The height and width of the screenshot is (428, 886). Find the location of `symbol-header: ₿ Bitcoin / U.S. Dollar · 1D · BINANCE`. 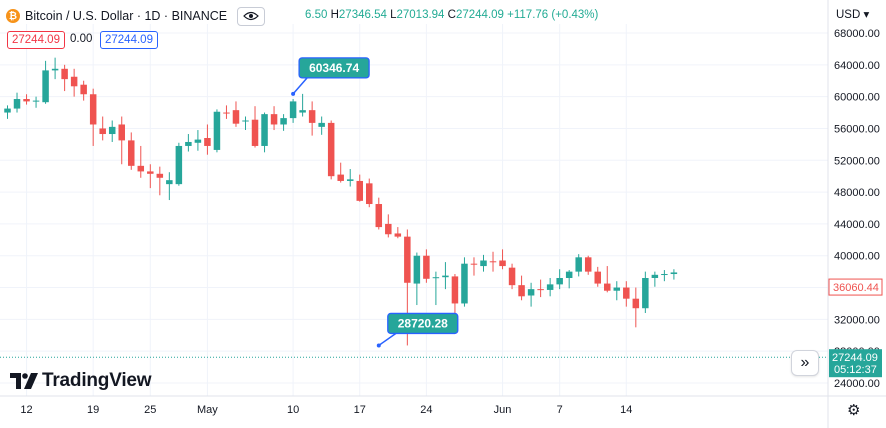

symbol-header: ₿ Bitcoin / U.S. Dollar · 1D · BINANCE is located at coordinates (136, 16).